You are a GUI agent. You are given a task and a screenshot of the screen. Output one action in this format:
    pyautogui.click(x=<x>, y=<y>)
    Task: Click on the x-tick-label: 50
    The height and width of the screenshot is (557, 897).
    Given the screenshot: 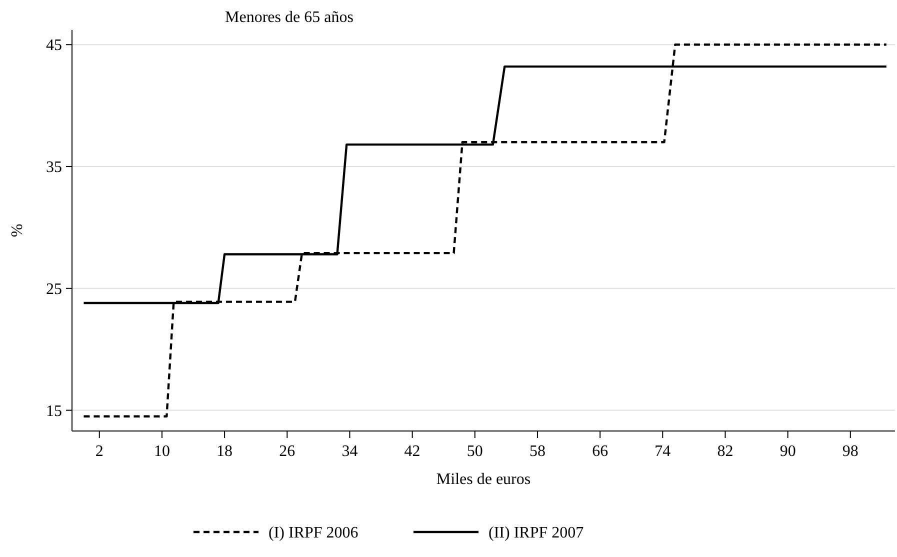 What is the action you would take?
    pyautogui.click(x=474, y=451)
    